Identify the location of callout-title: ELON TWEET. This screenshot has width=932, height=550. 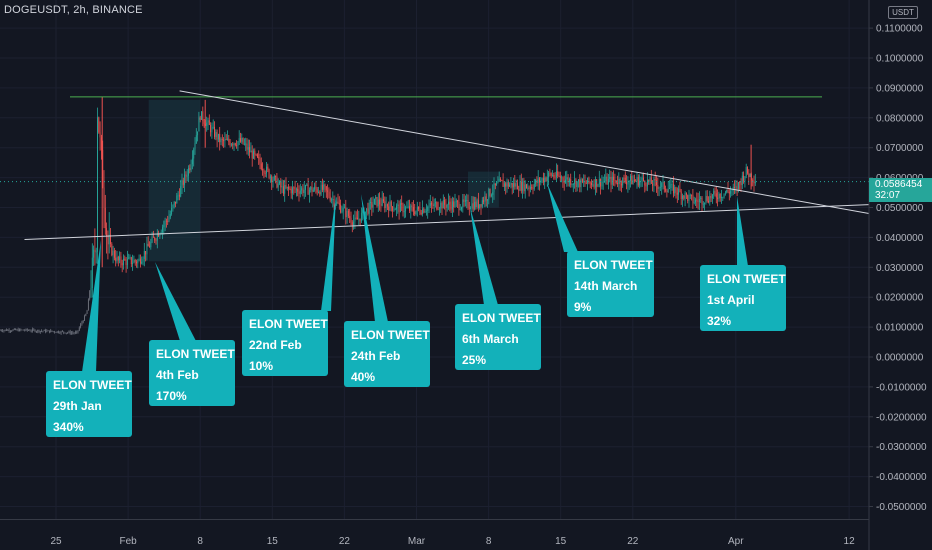
(390, 335).